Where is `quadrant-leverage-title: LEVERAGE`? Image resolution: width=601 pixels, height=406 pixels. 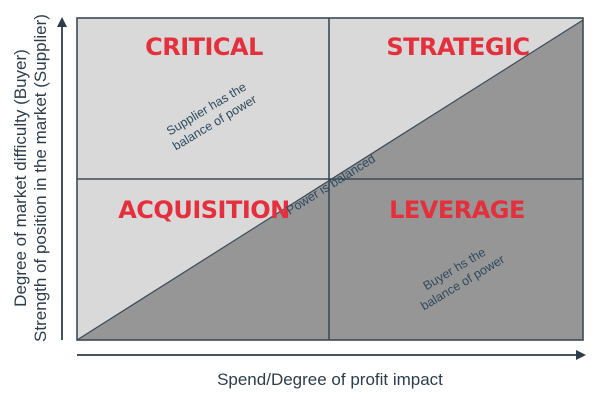
quadrant-leverage-title: LEVERAGE is located at coordinates (457, 210).